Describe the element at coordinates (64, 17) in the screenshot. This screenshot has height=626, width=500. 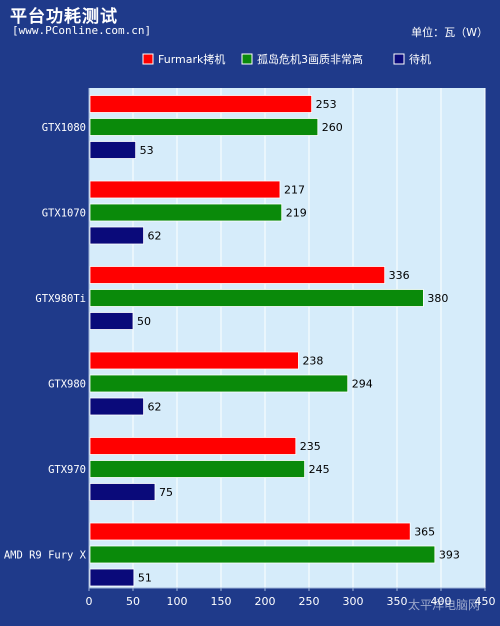
I see `page-title: 平台功耗测试` at that location.